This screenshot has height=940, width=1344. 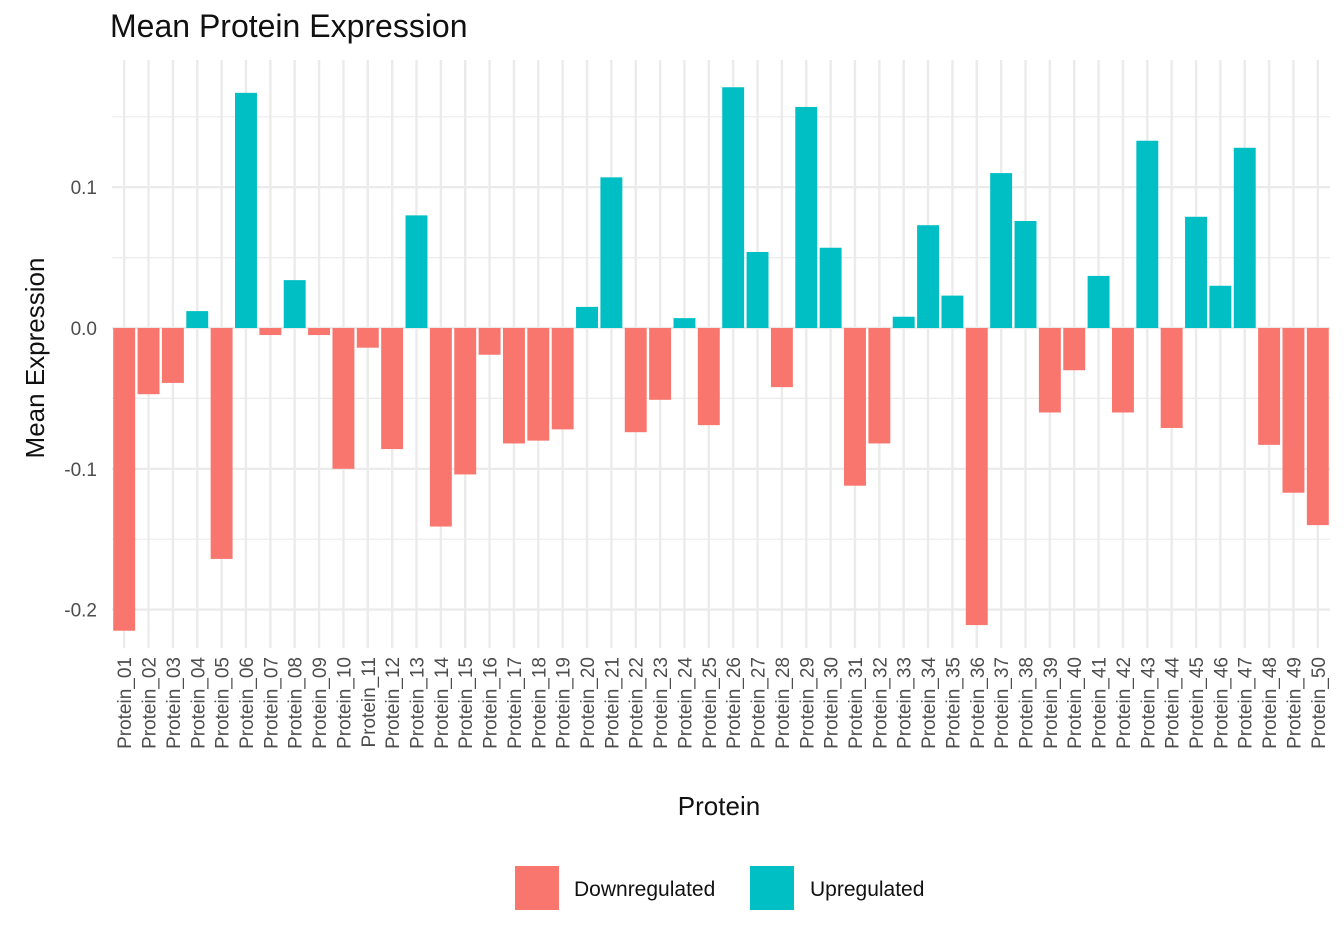 What do you see at coordinates (296, 703) in the screenshot?
I see `x-tick-label: Protein_08` at bounding box center [296, 703].